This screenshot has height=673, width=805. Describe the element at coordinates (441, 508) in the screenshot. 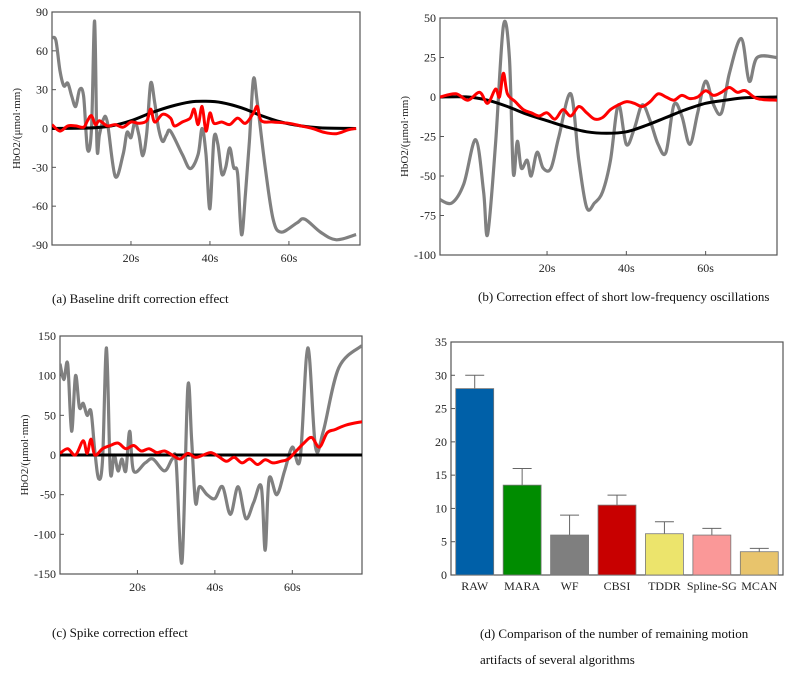

I see `y-tick-label: 10` at that location.